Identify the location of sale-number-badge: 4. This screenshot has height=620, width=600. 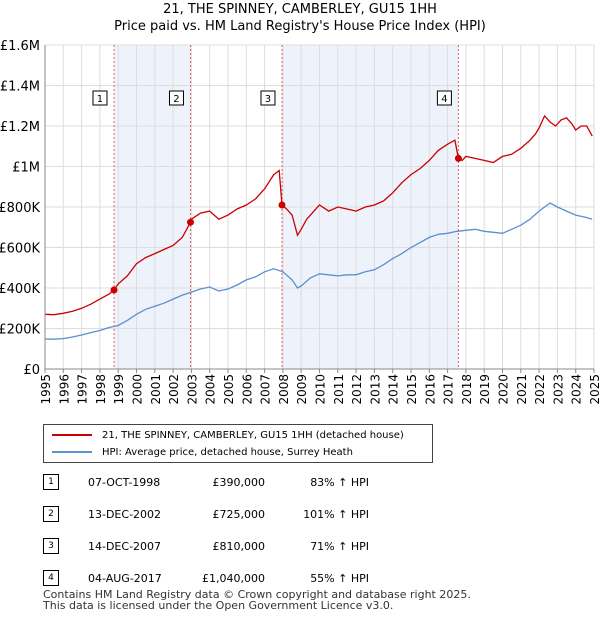
(51, 578).